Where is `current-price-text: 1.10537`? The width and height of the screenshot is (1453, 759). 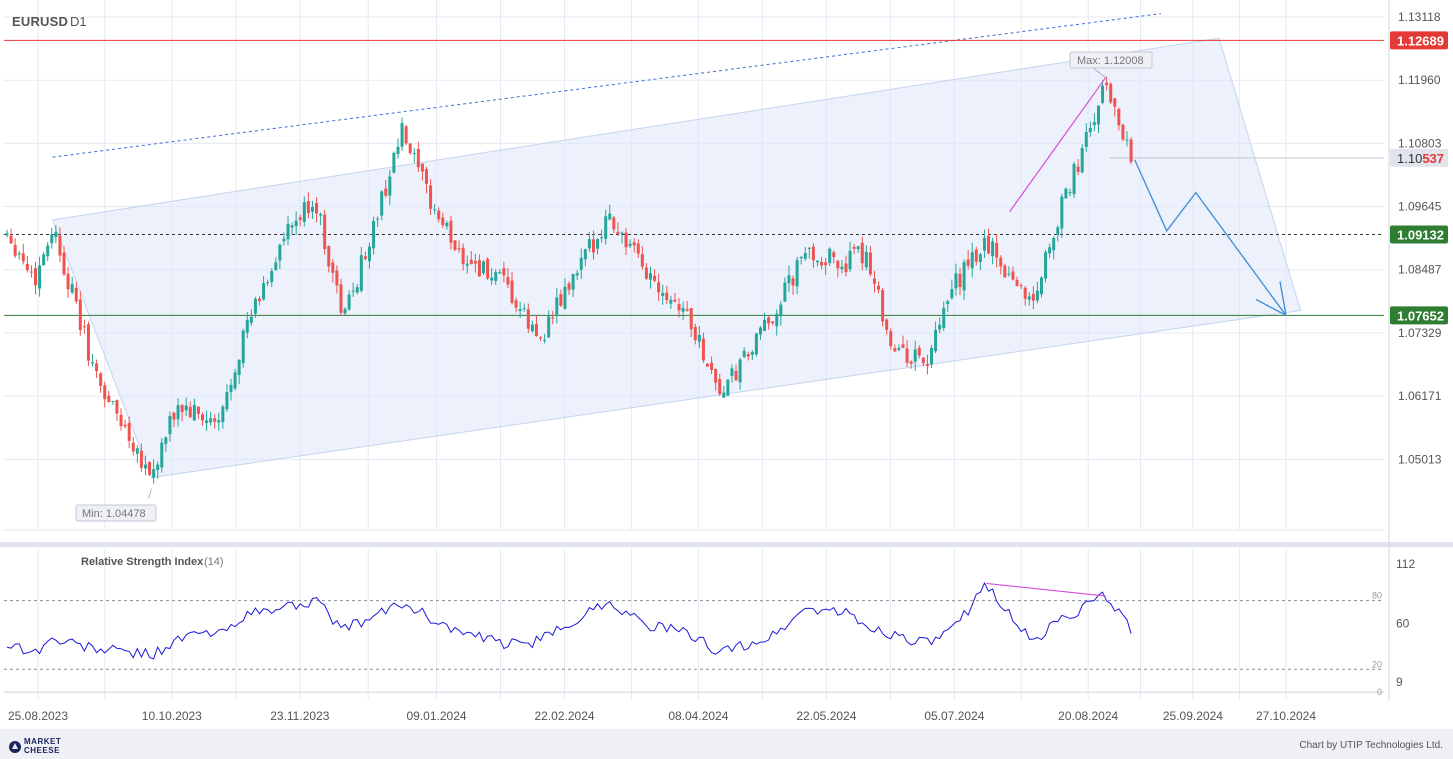 current-price-text: 1.10537 is located at coordinates (1420, 158).